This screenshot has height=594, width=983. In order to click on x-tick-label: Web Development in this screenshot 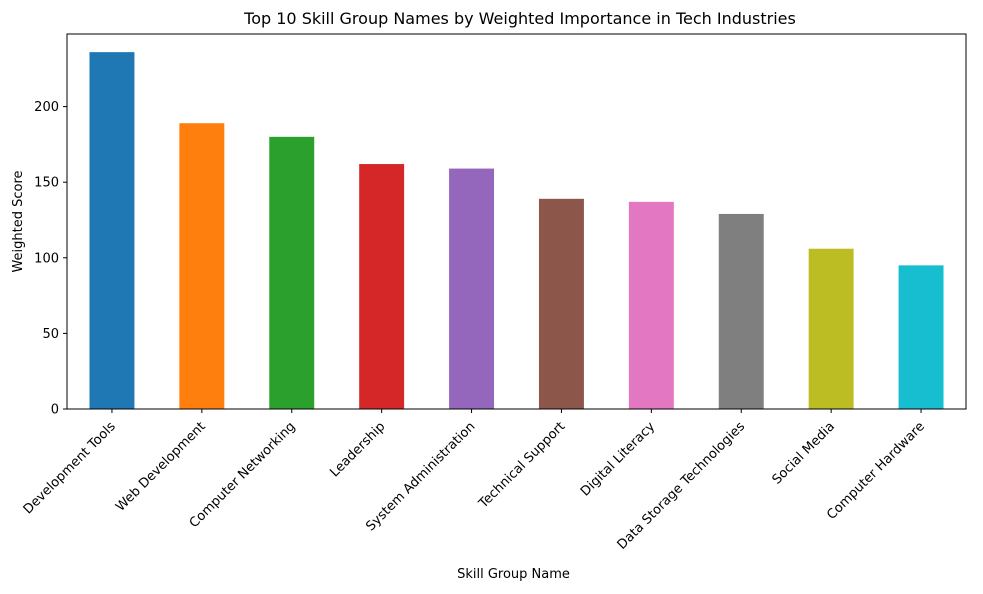, I will do `click(160, 466)`.